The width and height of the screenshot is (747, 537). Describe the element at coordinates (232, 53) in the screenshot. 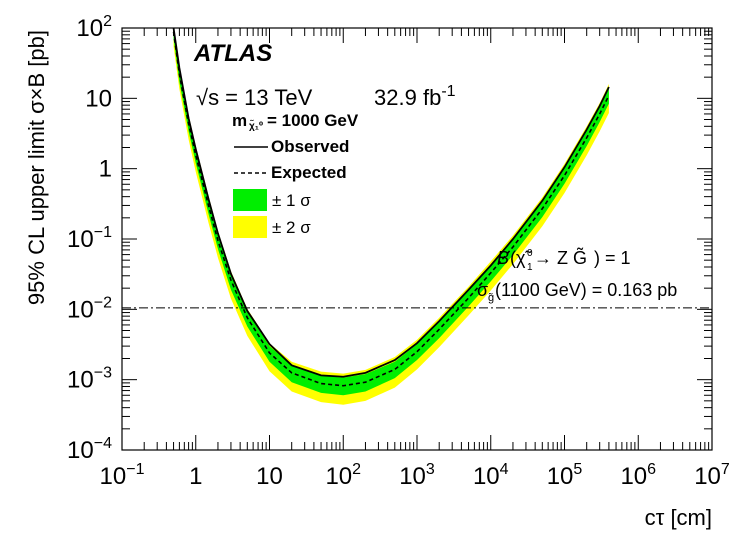

I see `atlas-label: ATLAS` at that location.